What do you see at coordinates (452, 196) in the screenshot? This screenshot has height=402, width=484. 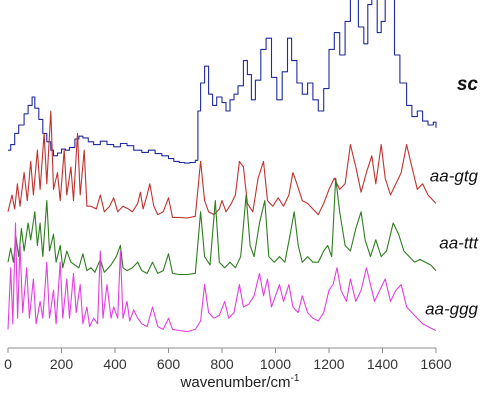 I see `series-labels: sc aa-gtg aa-ttt aa-ggg` at bounding box center [452, 196].